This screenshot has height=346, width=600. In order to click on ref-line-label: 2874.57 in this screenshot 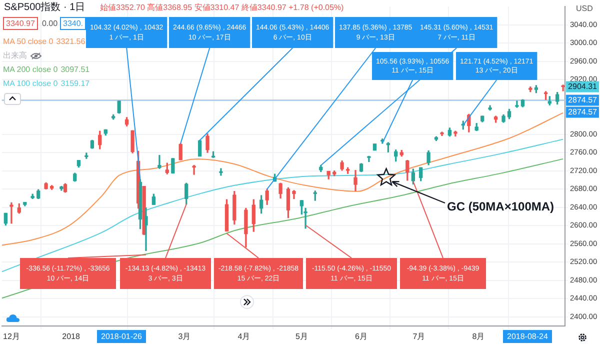, I will do `click(583, 99)`.